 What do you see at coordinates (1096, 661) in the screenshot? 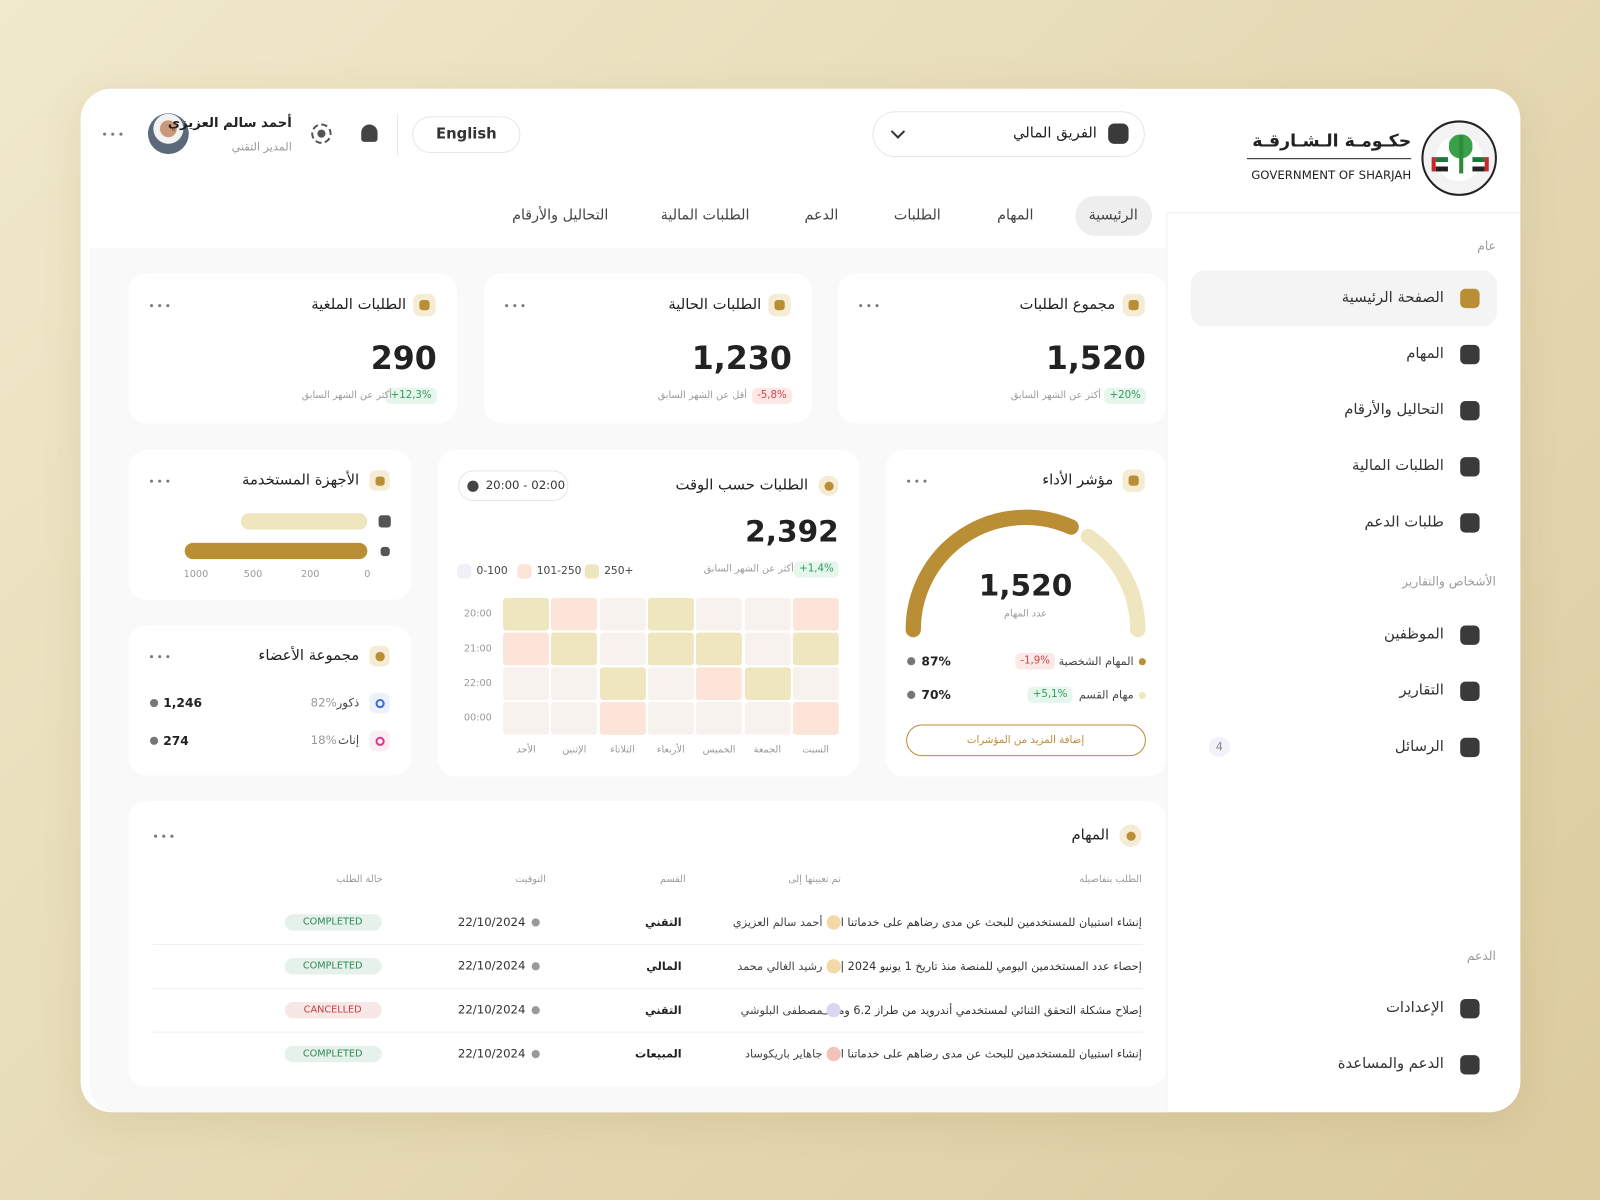
I see `perf-label: المهام الشخصية` at bounding box center [1096, 661].